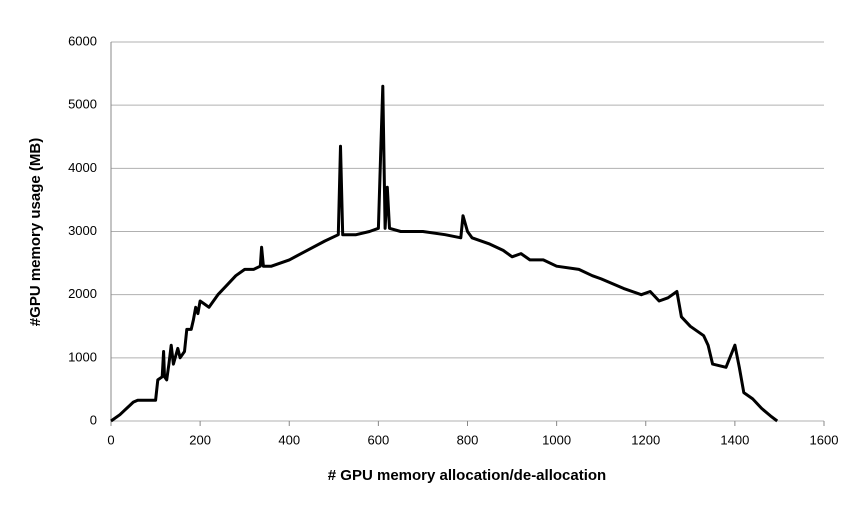 This screenshot has width=854, height=514. What do you see at coordinates (93, 419) in the screenshot?
I see `y-tick-label: 0` at bounding box center [93, 419].